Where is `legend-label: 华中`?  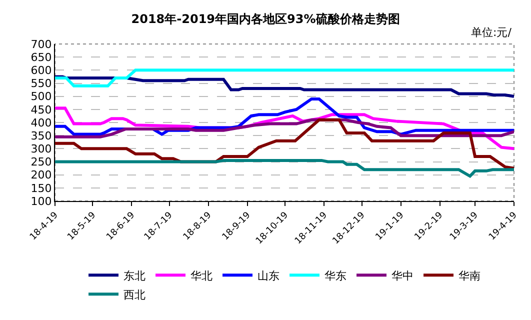 legend-label: 华中 is located at coordinates (403, 275).